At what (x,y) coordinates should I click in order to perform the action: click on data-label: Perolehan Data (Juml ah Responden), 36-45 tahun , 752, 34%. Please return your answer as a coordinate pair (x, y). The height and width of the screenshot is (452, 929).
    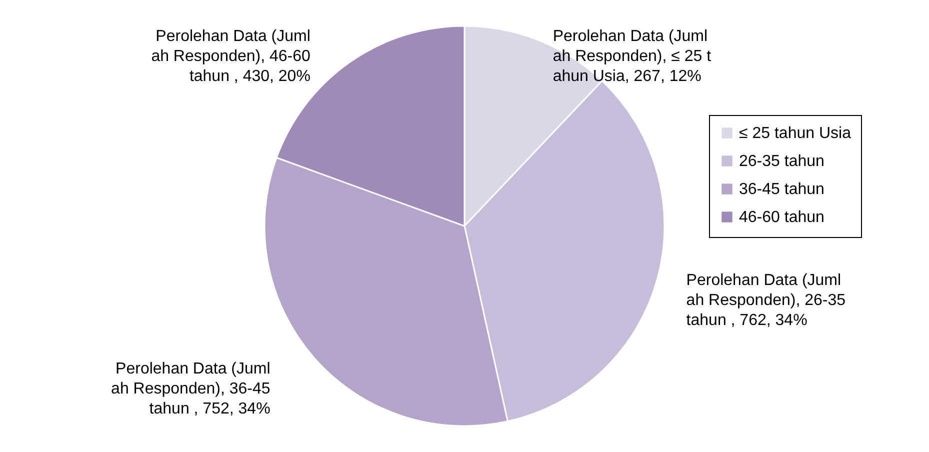
    Looking at the image, I should click on (190, 389).